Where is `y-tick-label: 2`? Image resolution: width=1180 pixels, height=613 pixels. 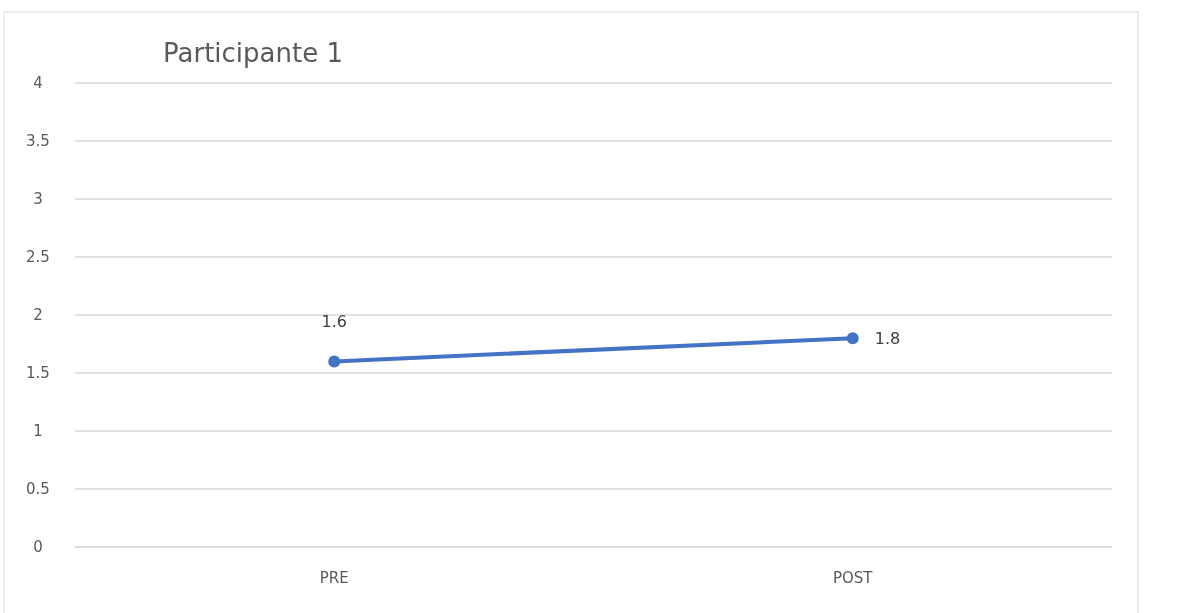
y-tick-label: 2 is located at coordinates (38, 315).